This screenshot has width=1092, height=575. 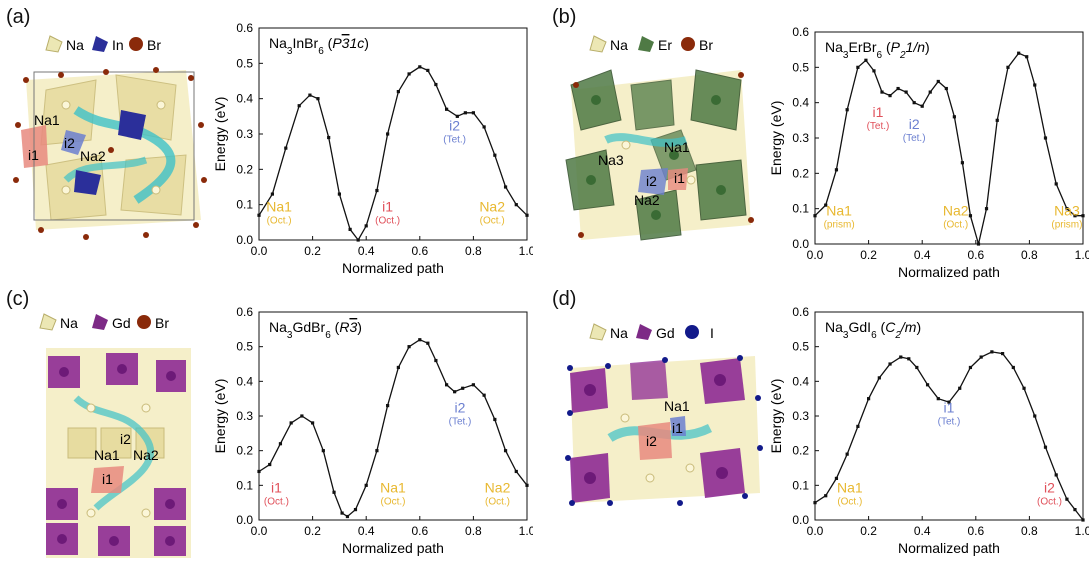 I want to click on chart-title: Na3GdBr6 (R3), so click(x=315, y=330).